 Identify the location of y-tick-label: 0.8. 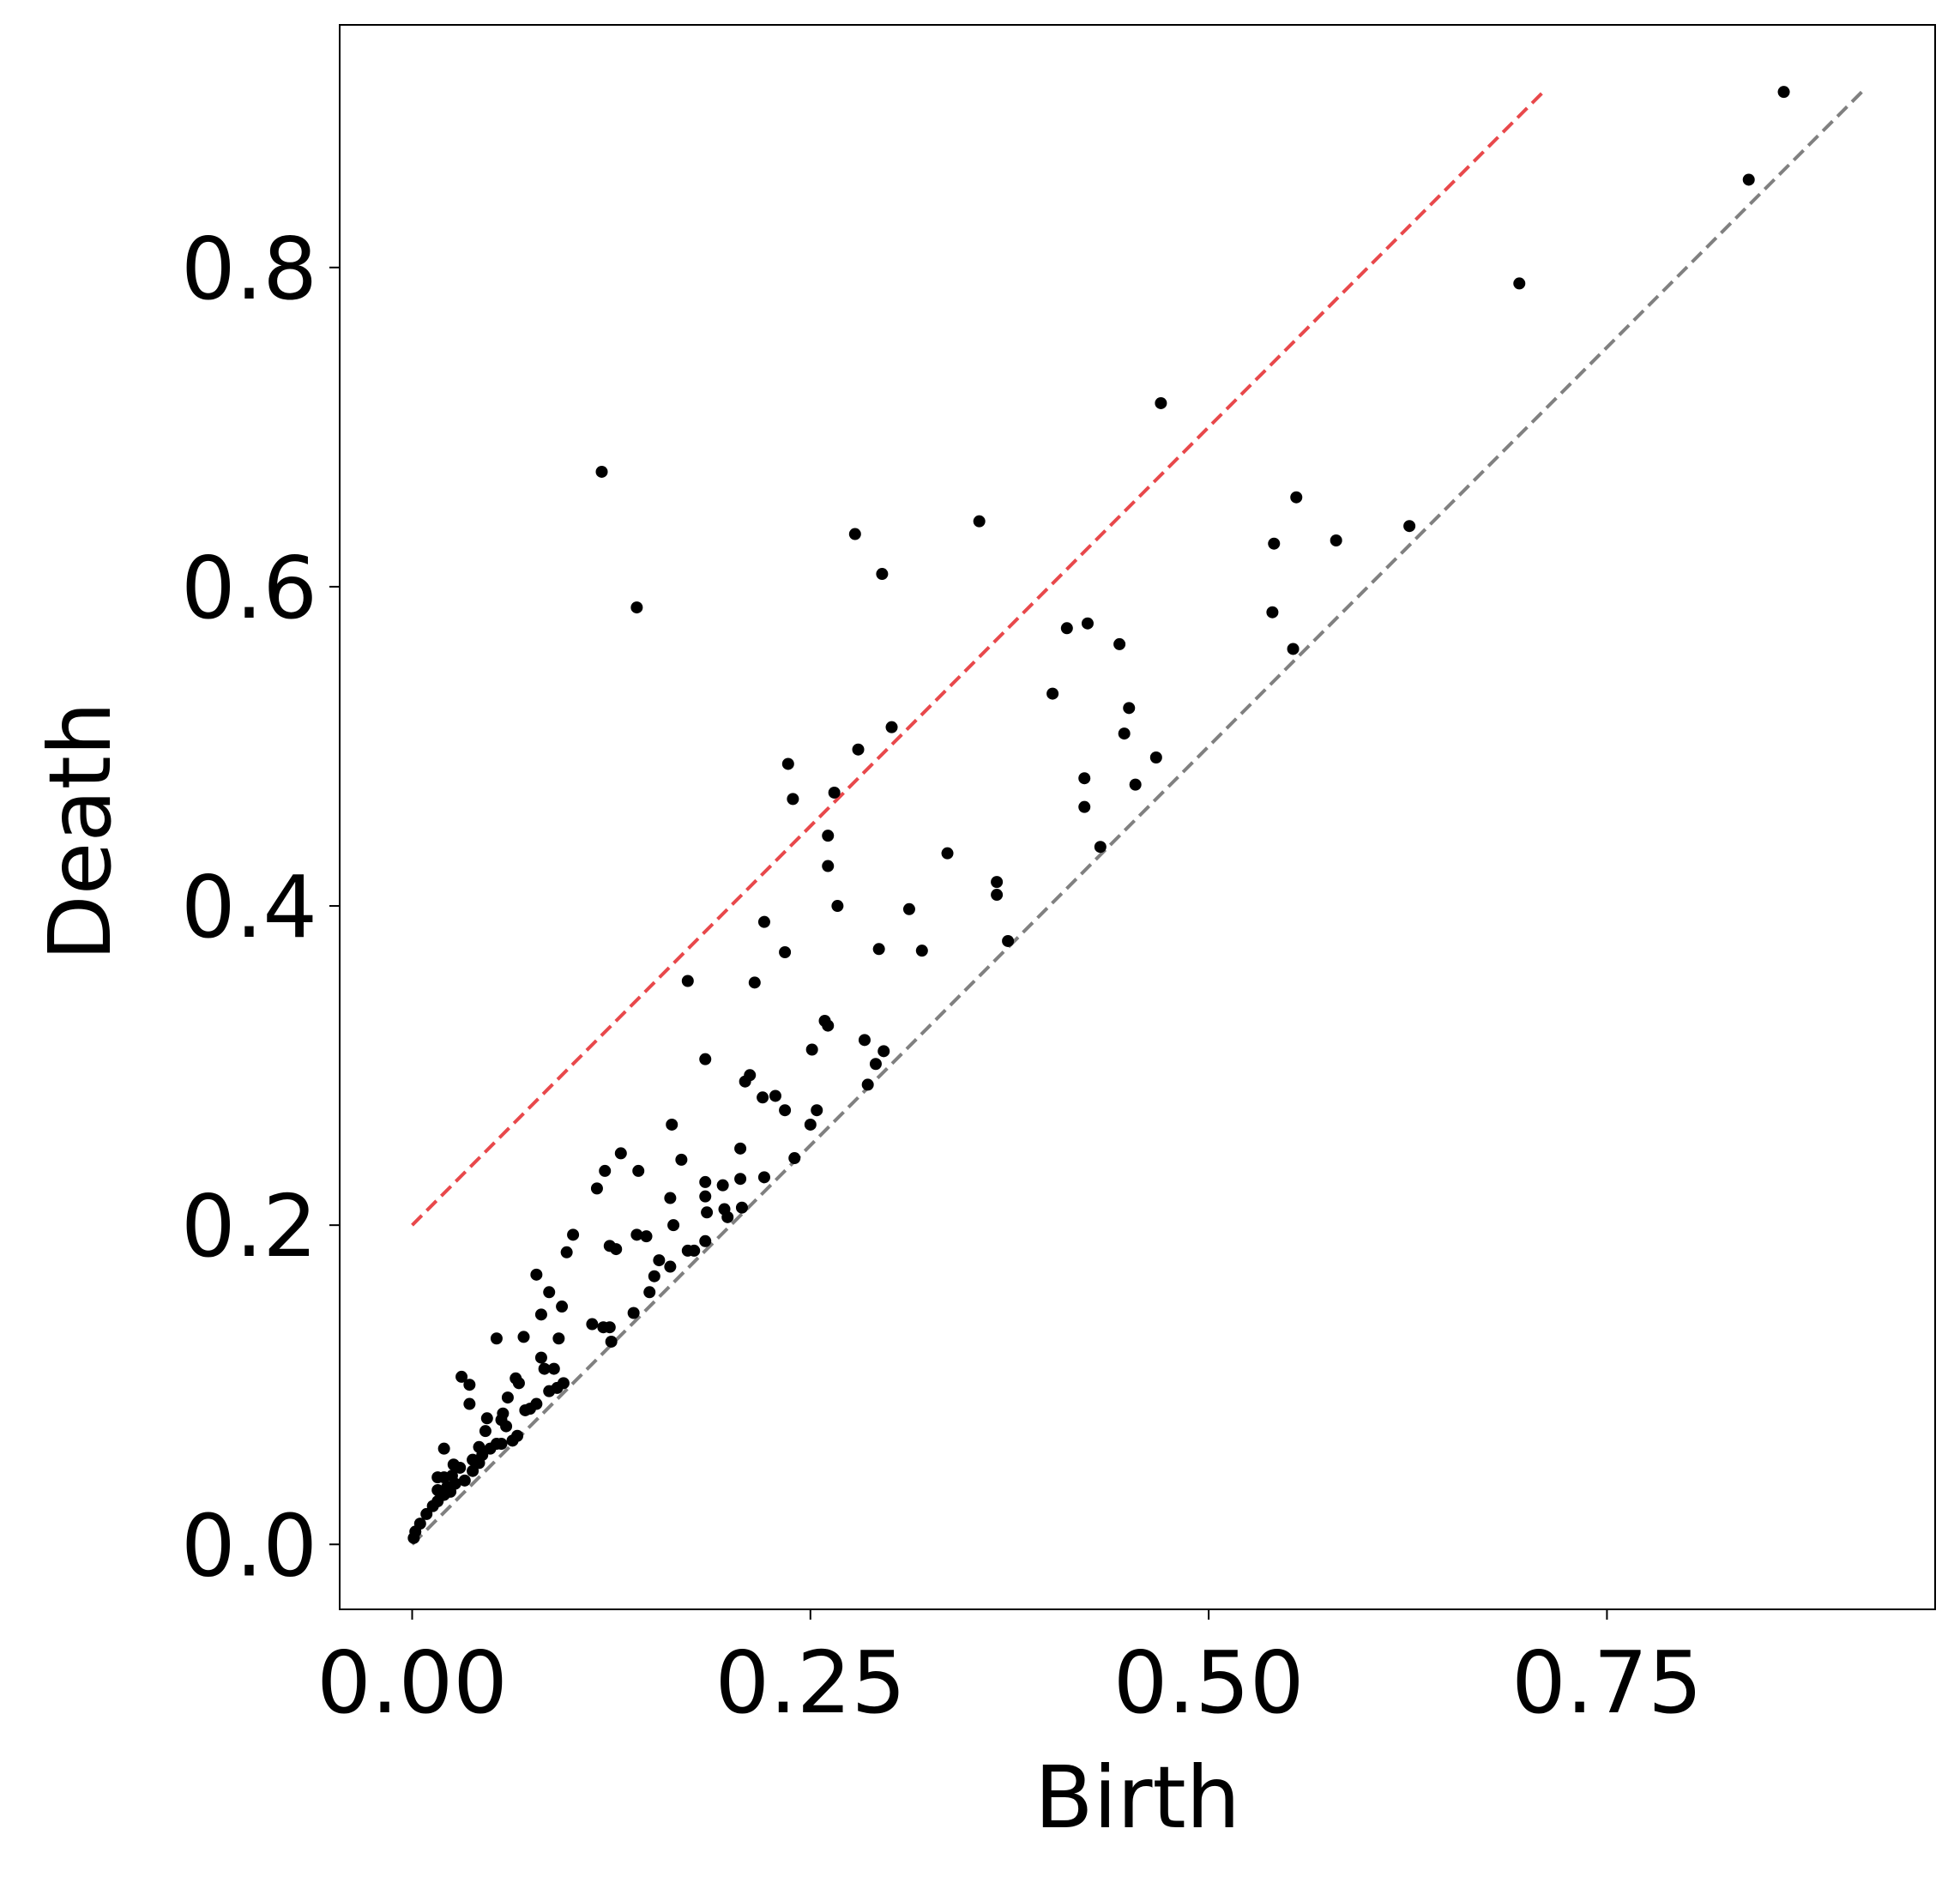
(249, 269).